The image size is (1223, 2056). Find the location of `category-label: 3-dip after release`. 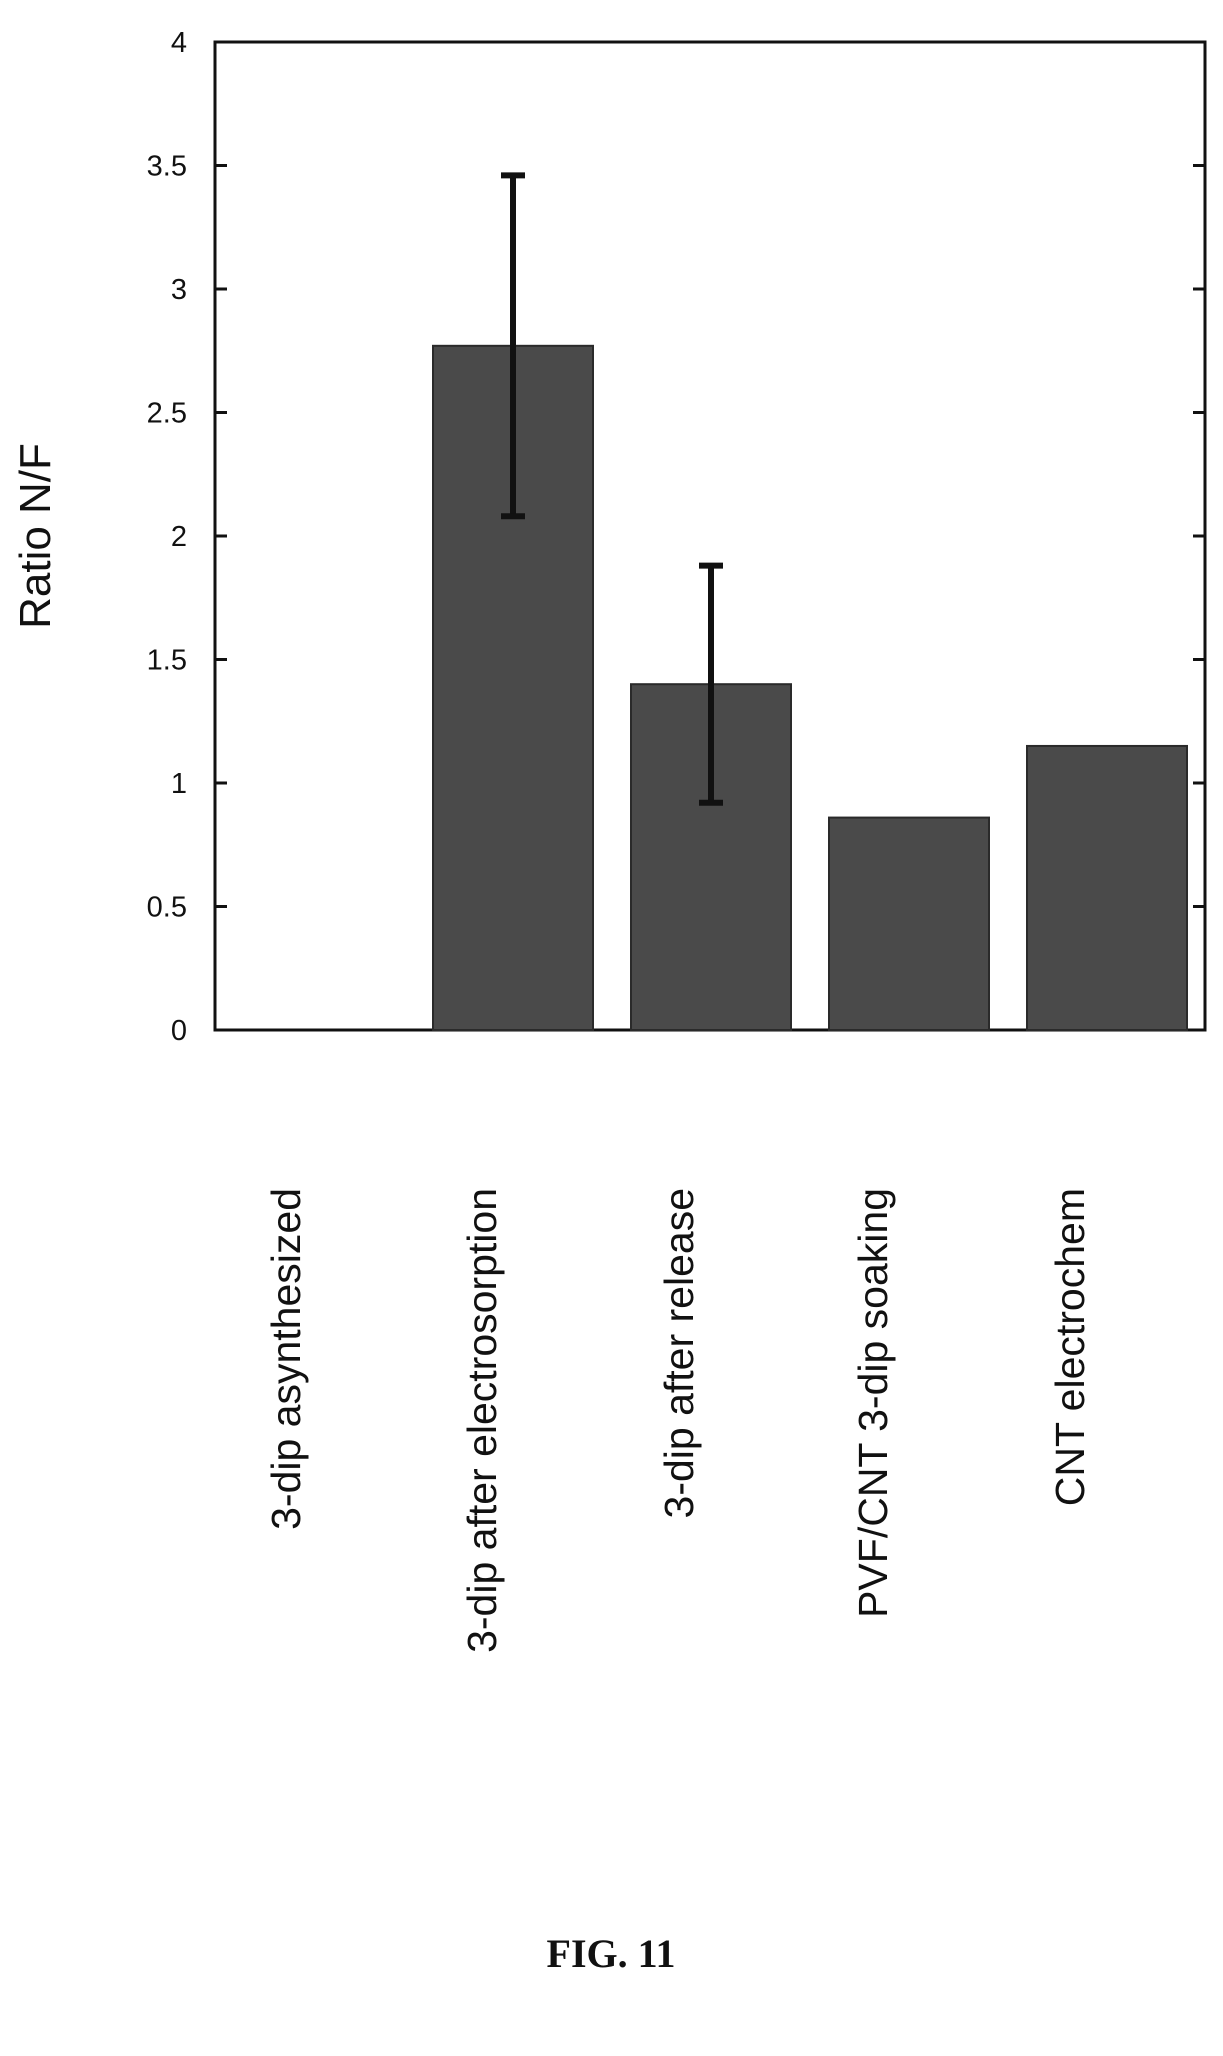

category-label: 3-dip after release is located at coordinates (679, 1353).